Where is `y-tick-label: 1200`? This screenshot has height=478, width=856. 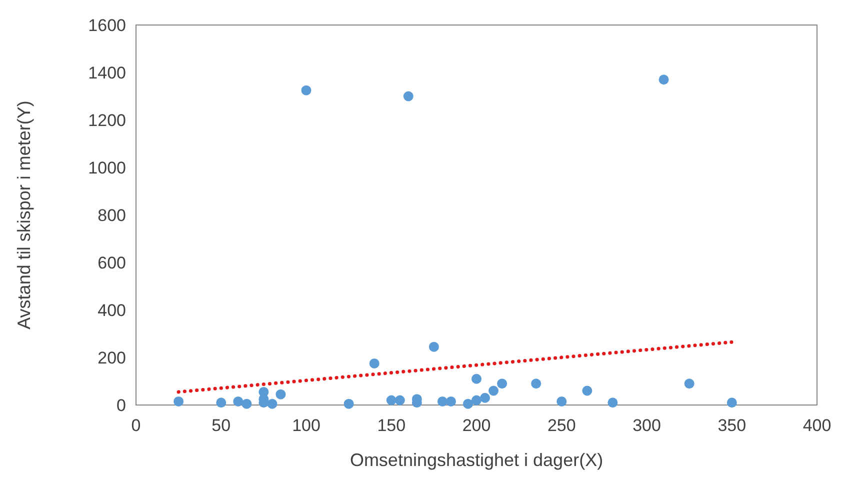
y-tick-label: 1200 is located at coordinates (107, 120).